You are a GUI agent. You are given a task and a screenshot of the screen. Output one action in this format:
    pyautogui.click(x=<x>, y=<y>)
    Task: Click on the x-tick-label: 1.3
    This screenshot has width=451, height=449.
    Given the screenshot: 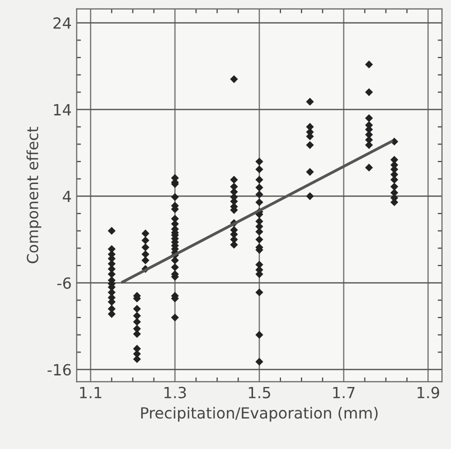 What is the action you would take?
    pyautogui.click(x=175, y=392)
    